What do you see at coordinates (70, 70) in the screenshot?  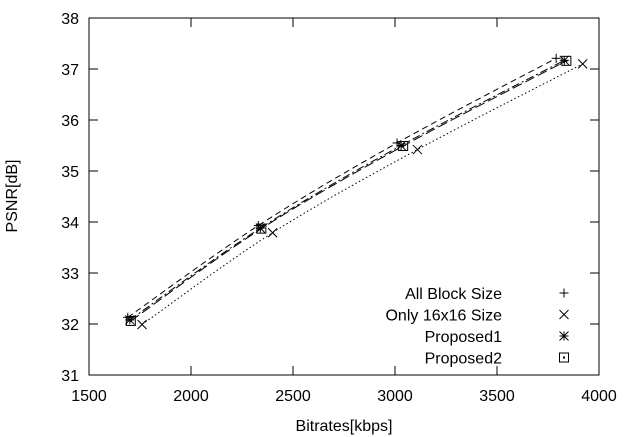 I see `y-tick-label: 37` at bounding box center [70, 70].